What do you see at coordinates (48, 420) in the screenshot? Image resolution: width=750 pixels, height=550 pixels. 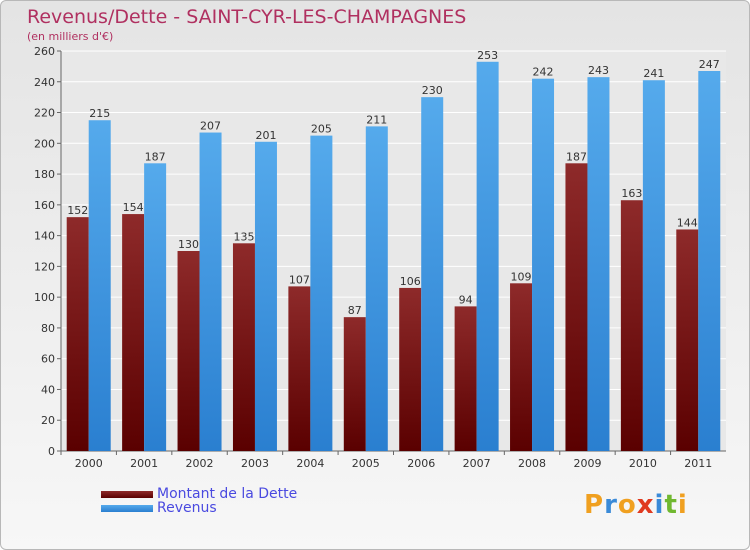 I see `y-tick-label: 20` at bounding box center [48, 420].